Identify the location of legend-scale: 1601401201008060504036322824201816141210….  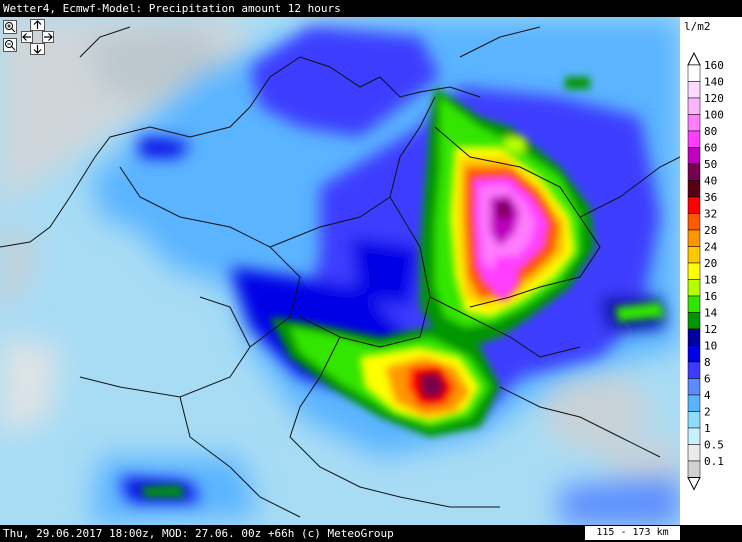
(705, 271).